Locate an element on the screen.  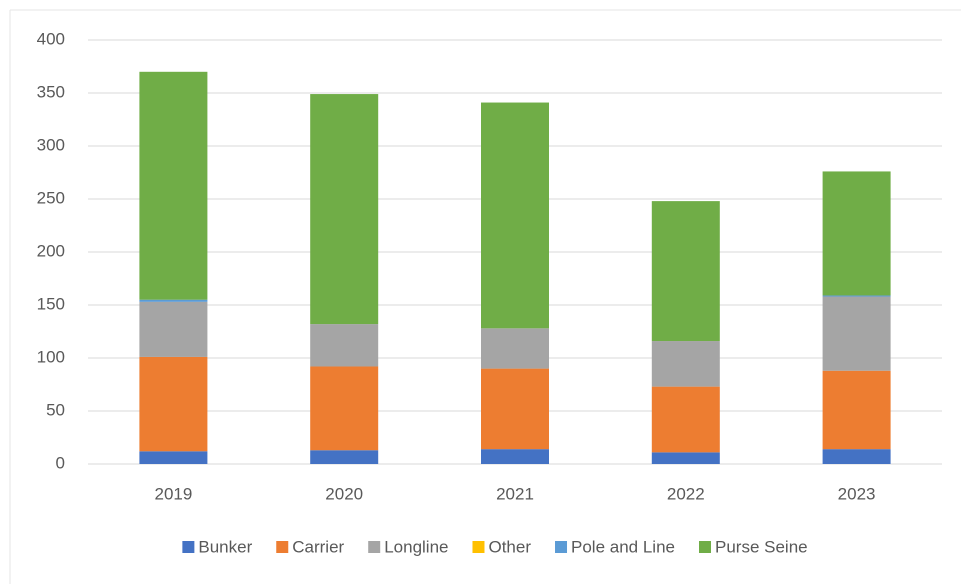
legend-label: Longline is located at coordinates (416, 546).